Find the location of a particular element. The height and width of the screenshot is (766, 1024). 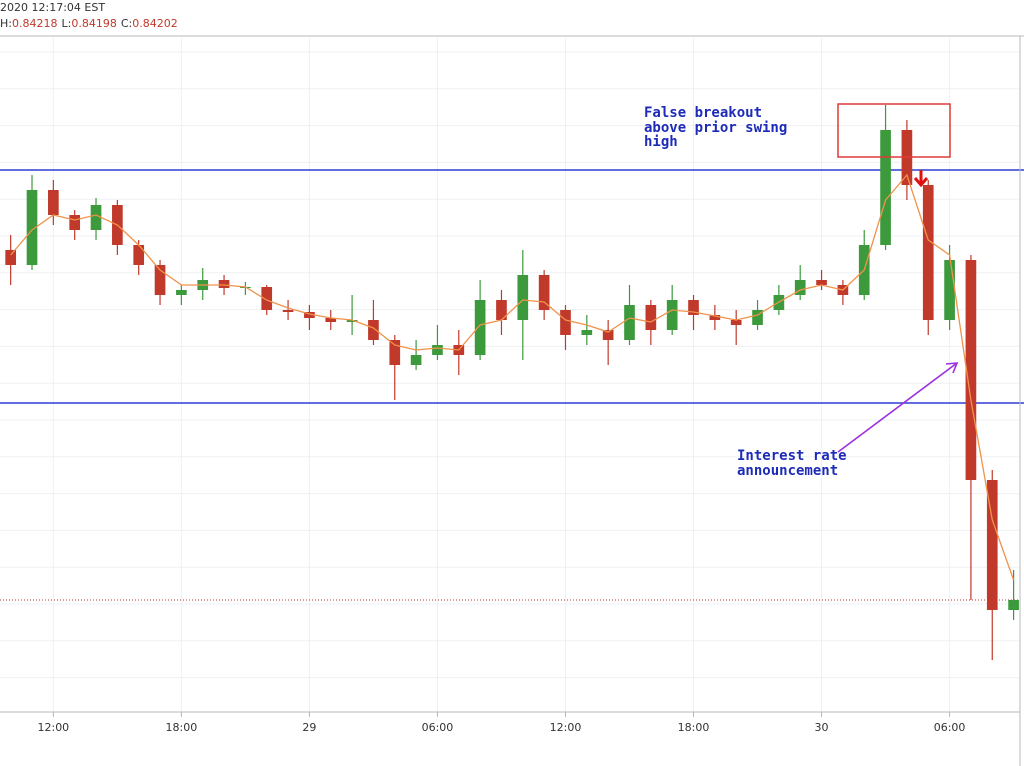

annotation-line: Interest rate is located at coordinates (792, 456).